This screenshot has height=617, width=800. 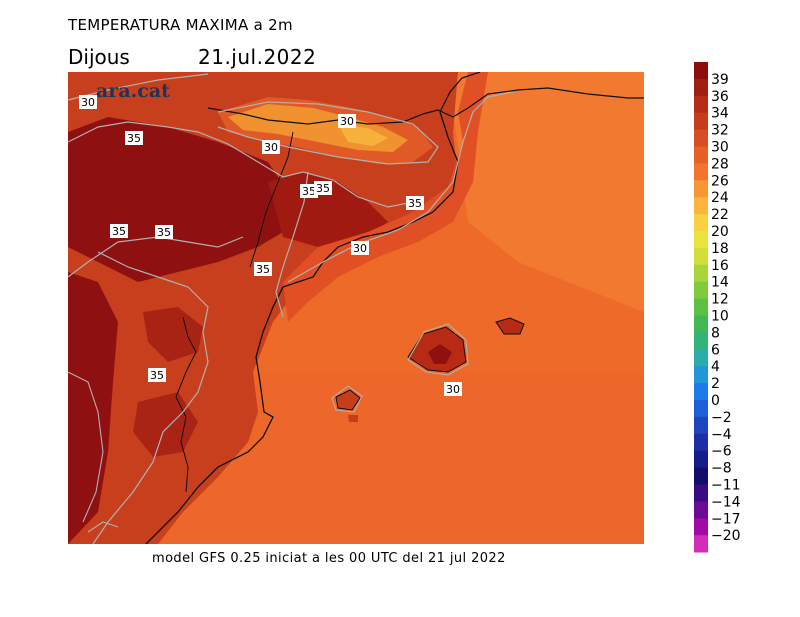 What do you see at coordinates (720, 249) in the screenshot?
I see `legend-label: 18` at bounding box center [720, 249].